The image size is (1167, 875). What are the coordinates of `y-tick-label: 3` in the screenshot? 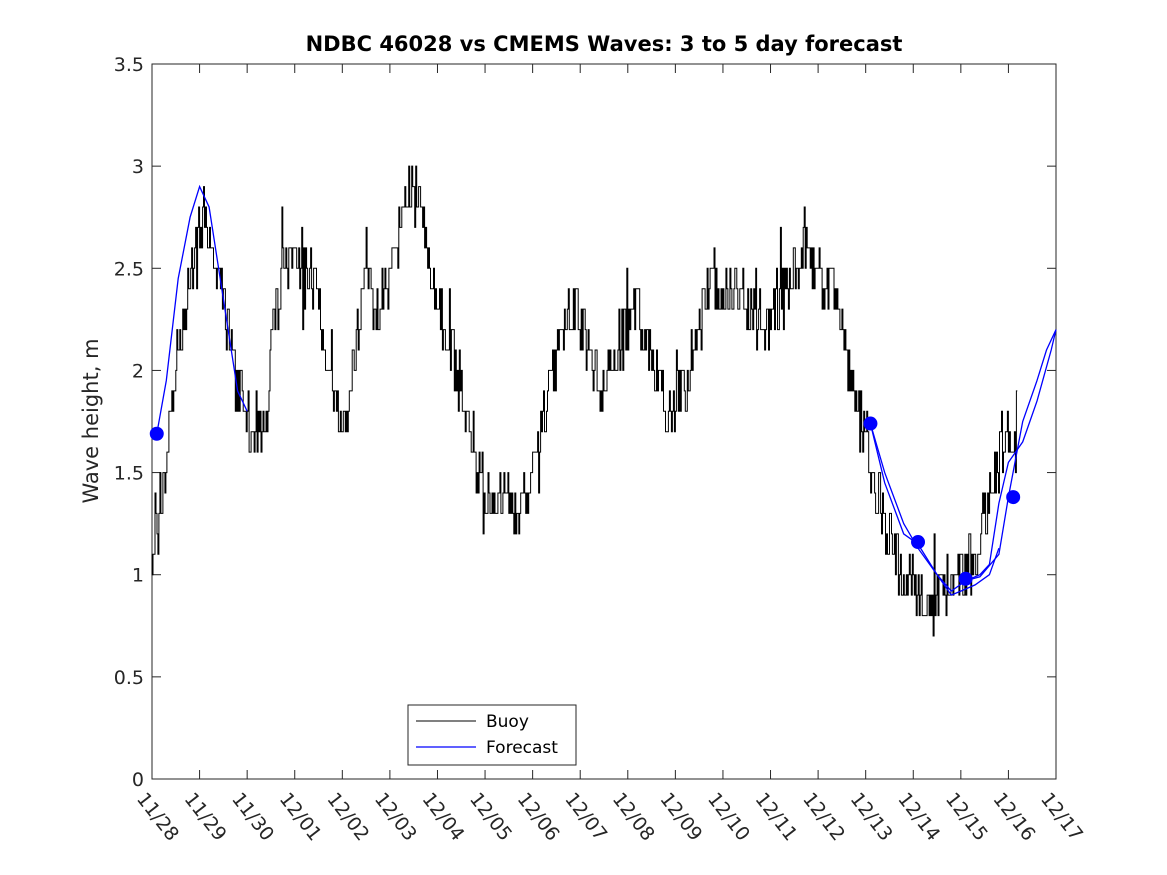 It's located at (138, 167).